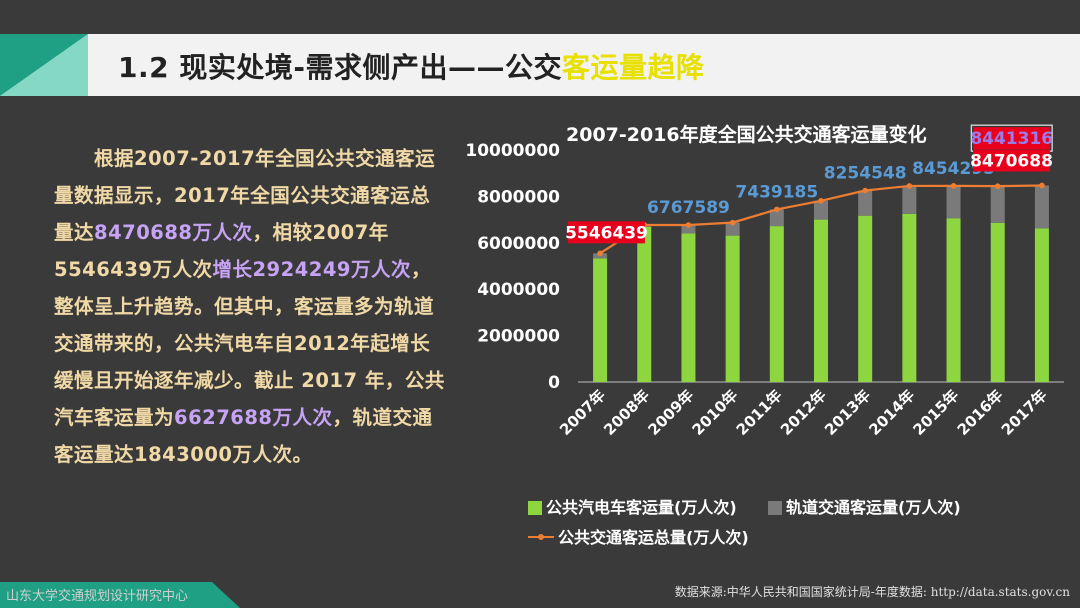 Image resolution: width=1080 pixels, height=608 pixels. What do you see at coordinates (746, 135) in the screenshot?
I see `chart-title: 2007-2016年度全国公共交通客运量变化` at bounding box center [746, 135].